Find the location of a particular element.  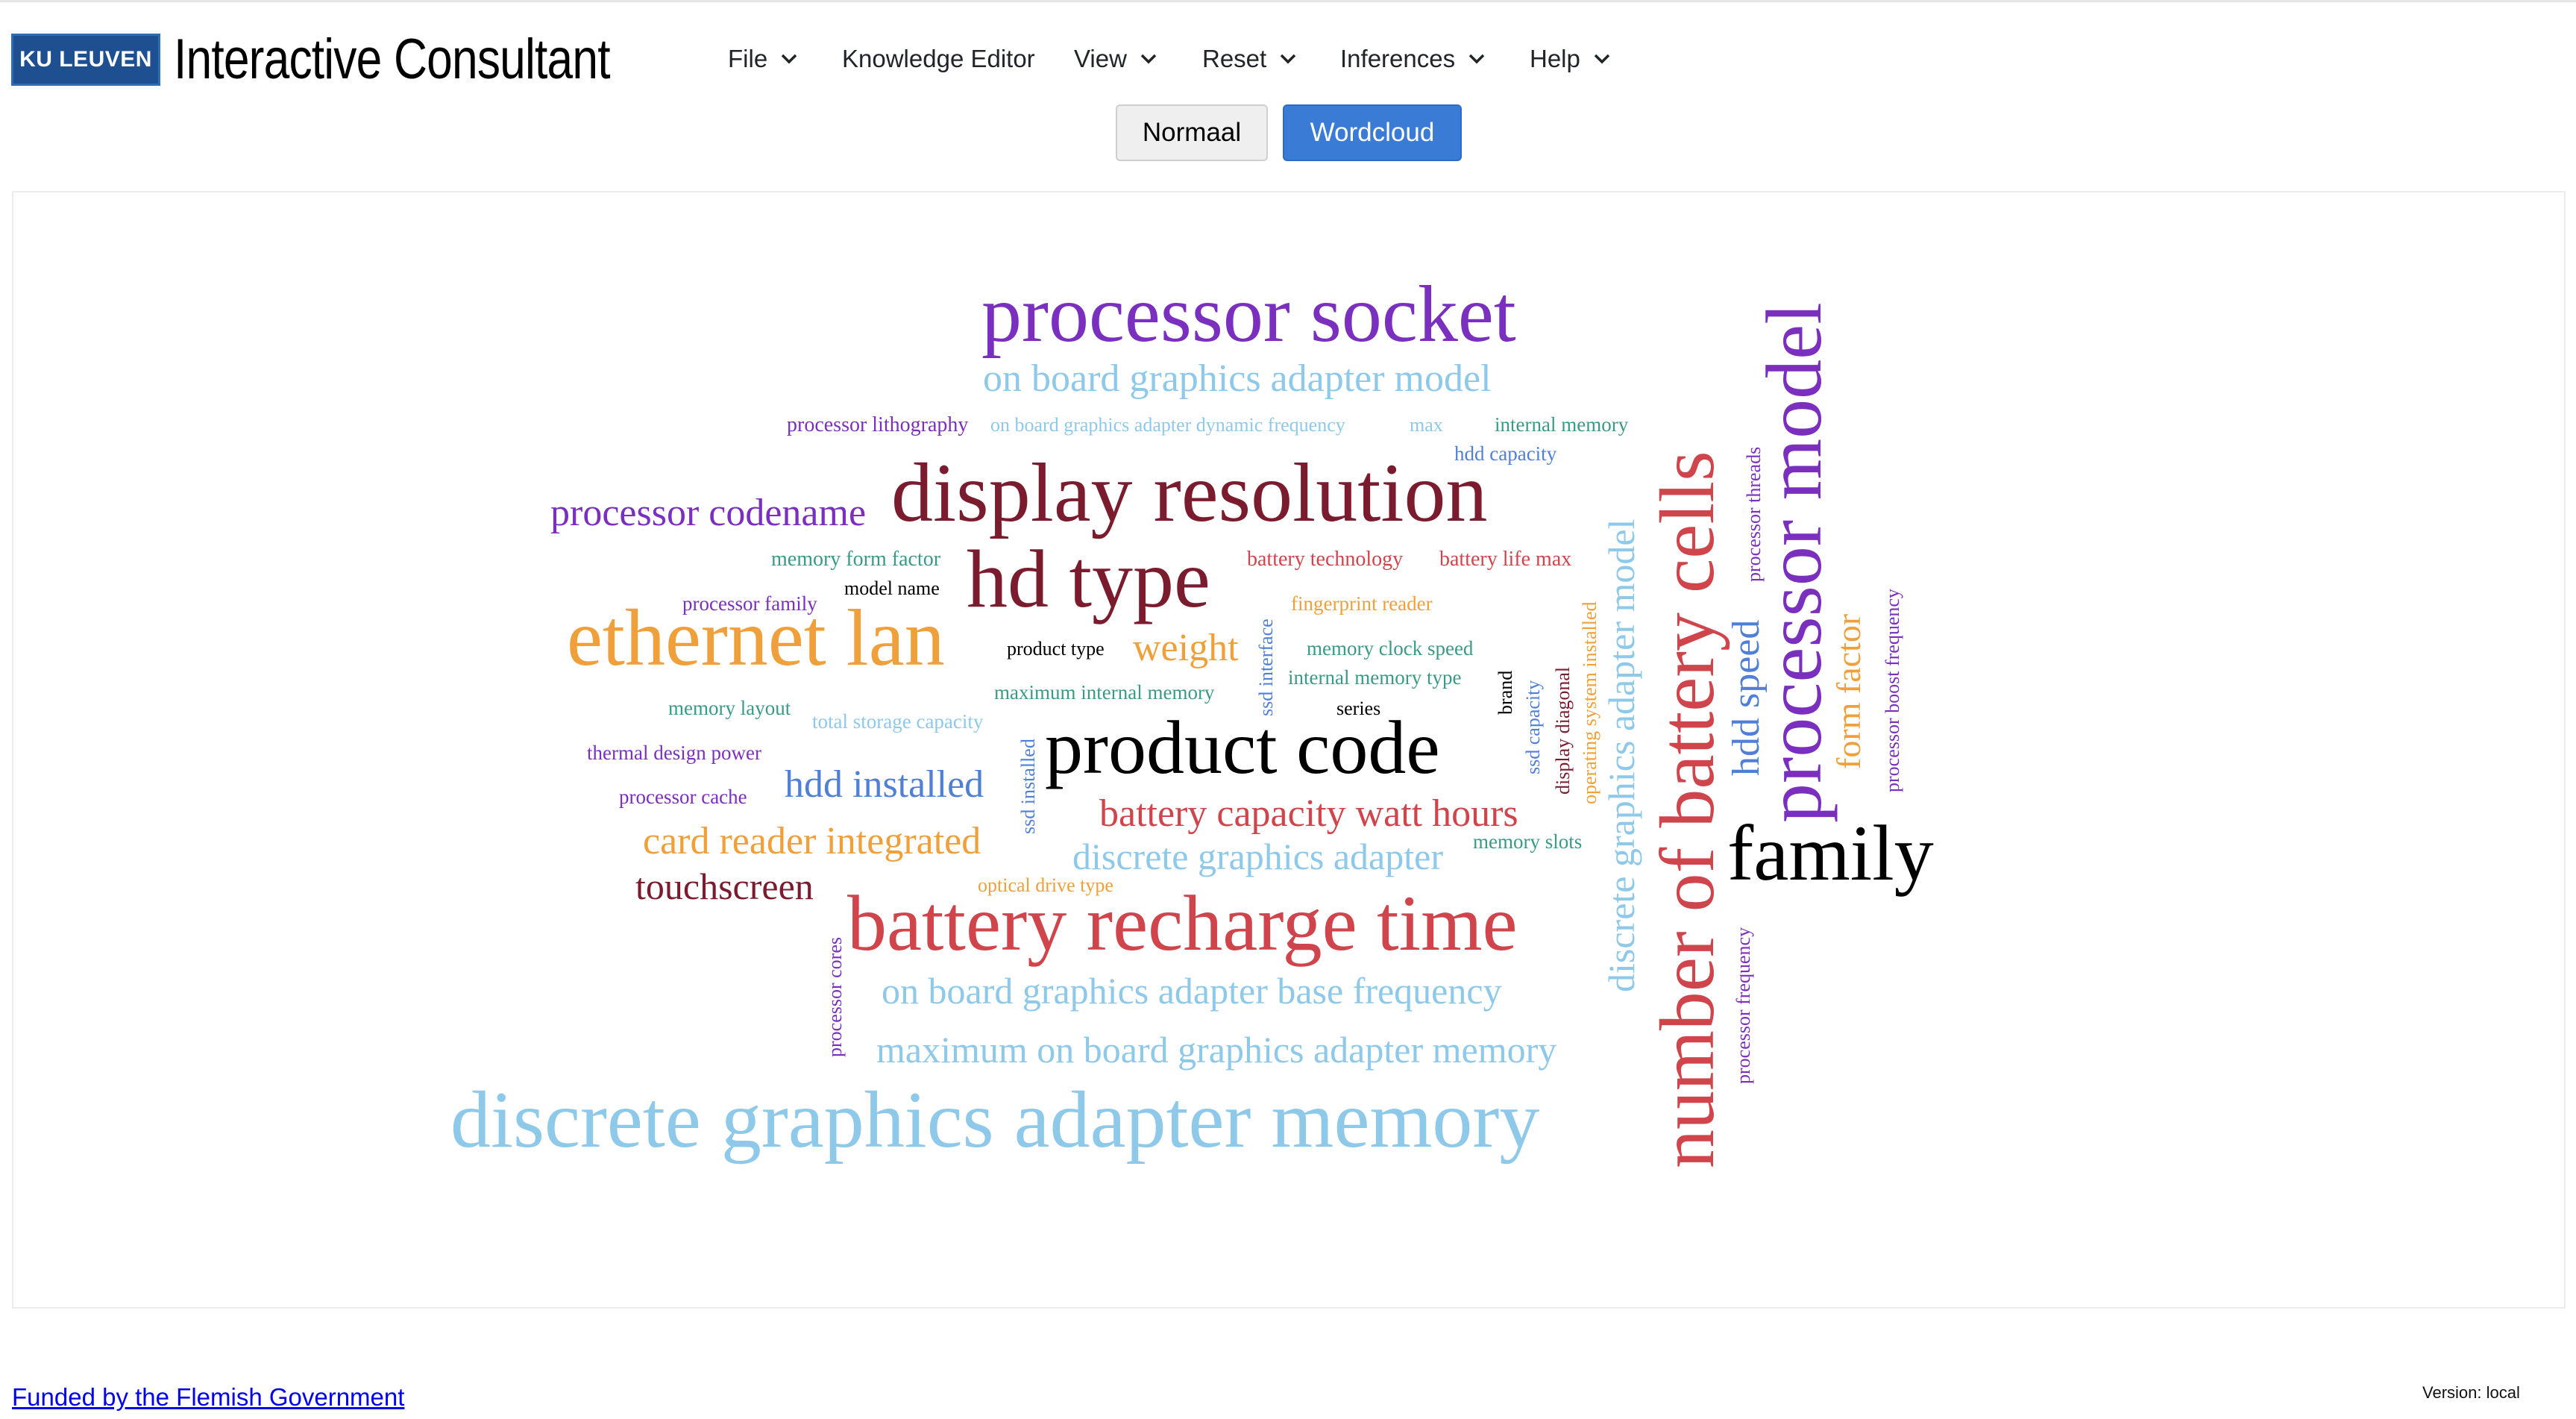

wordcloud-word-operating-system-installed: operating system installed is located at coordinates (1590, 702).